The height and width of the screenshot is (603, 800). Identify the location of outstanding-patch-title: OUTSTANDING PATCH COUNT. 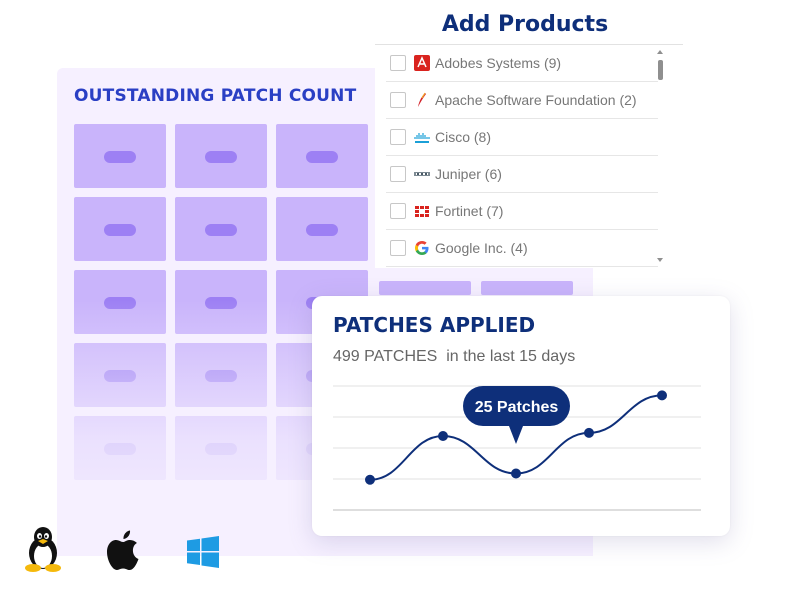
(215, 96).